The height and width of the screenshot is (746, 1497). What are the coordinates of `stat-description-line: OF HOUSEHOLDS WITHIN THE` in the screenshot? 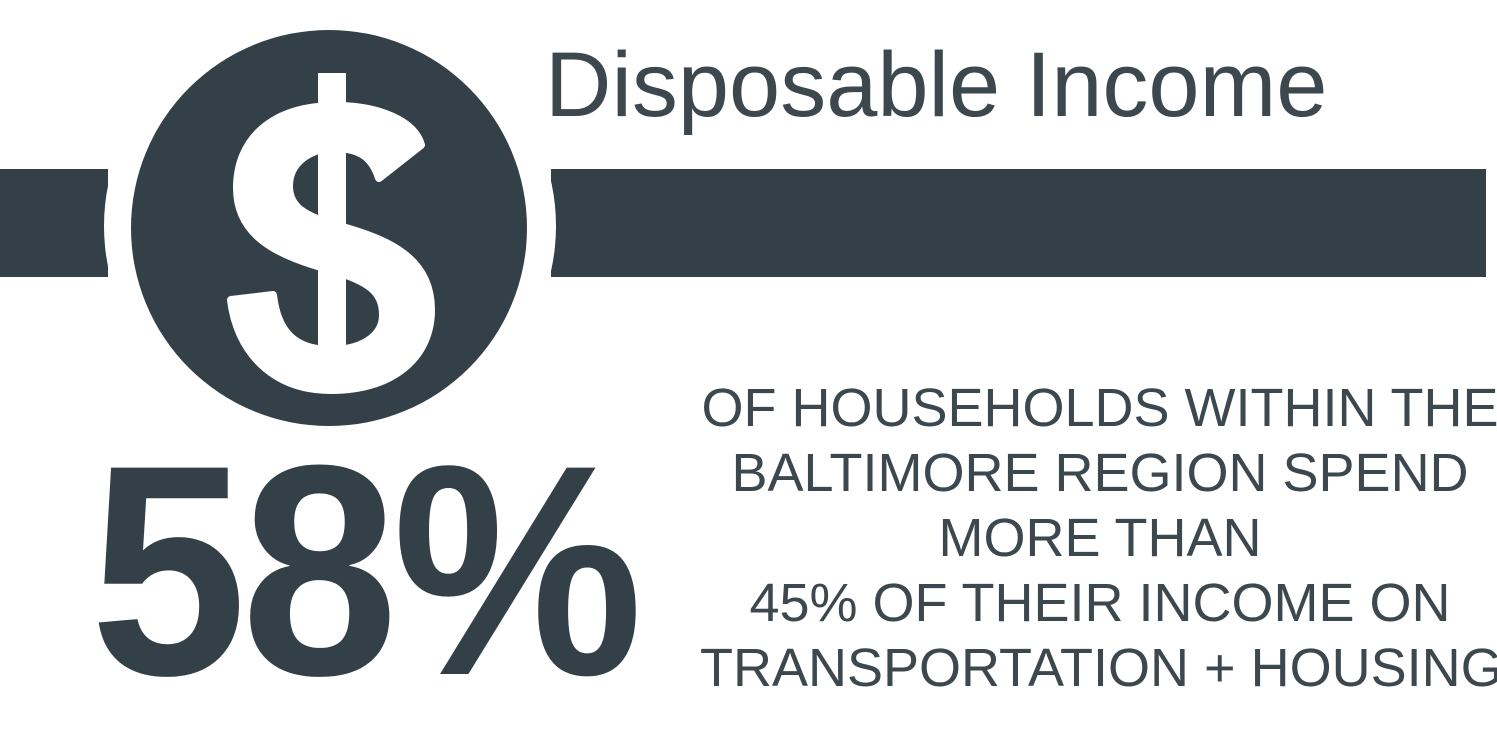 It's located at (1099, 408).